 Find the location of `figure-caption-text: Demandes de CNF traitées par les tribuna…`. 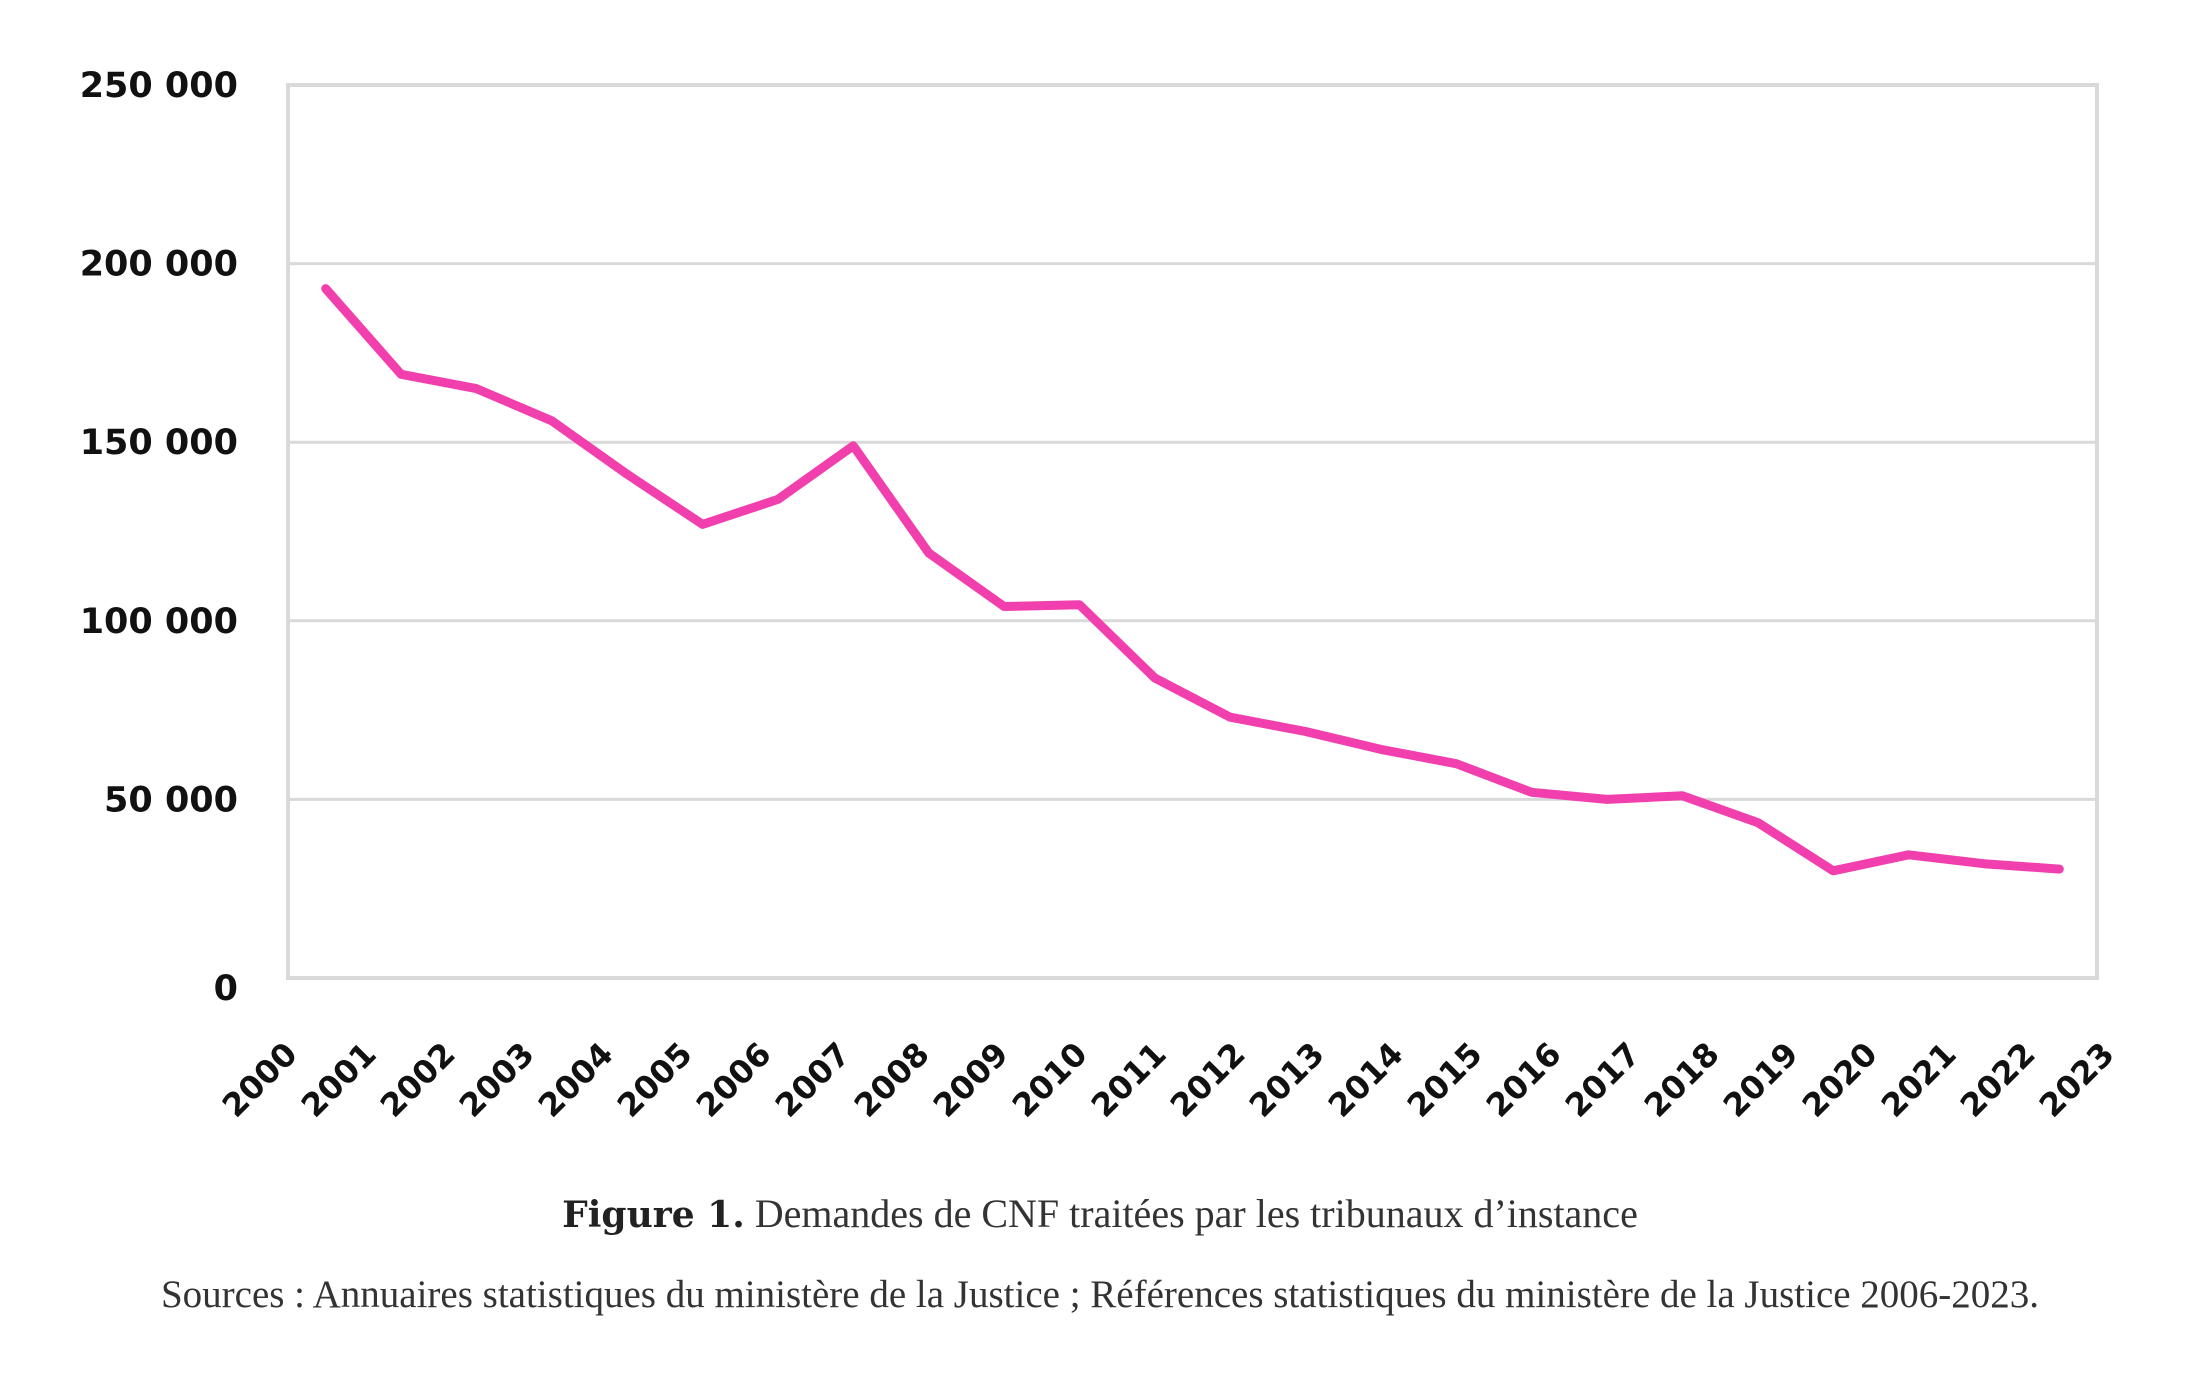

figure-caption-text: Demandes de CNF traitées par les tribuna… is located at coordinates (1196, 1213).